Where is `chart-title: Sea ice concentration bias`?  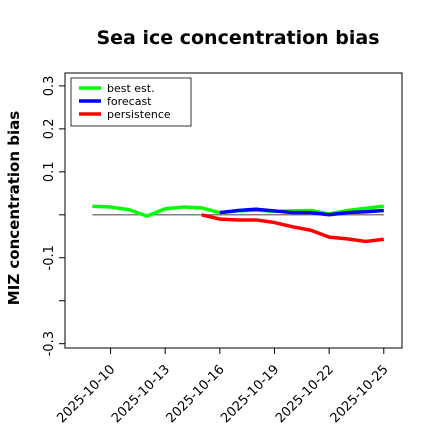
chart-title: Sea ice concentration bias is located at coordinates (237, 38).